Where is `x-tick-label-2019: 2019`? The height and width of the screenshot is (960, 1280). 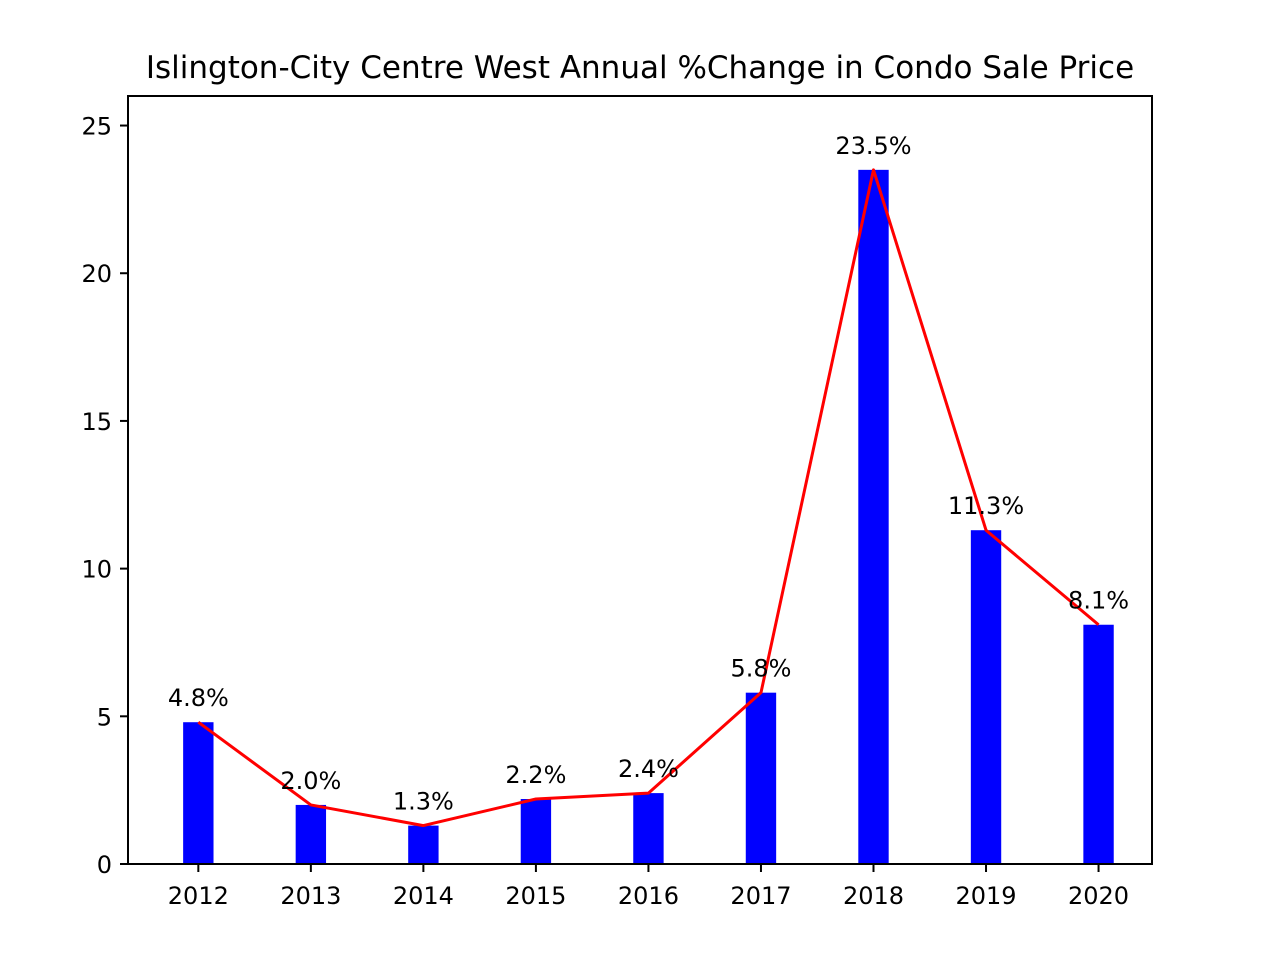
x-tick-label-2019: 2019 is located at coordinates (985, 896).